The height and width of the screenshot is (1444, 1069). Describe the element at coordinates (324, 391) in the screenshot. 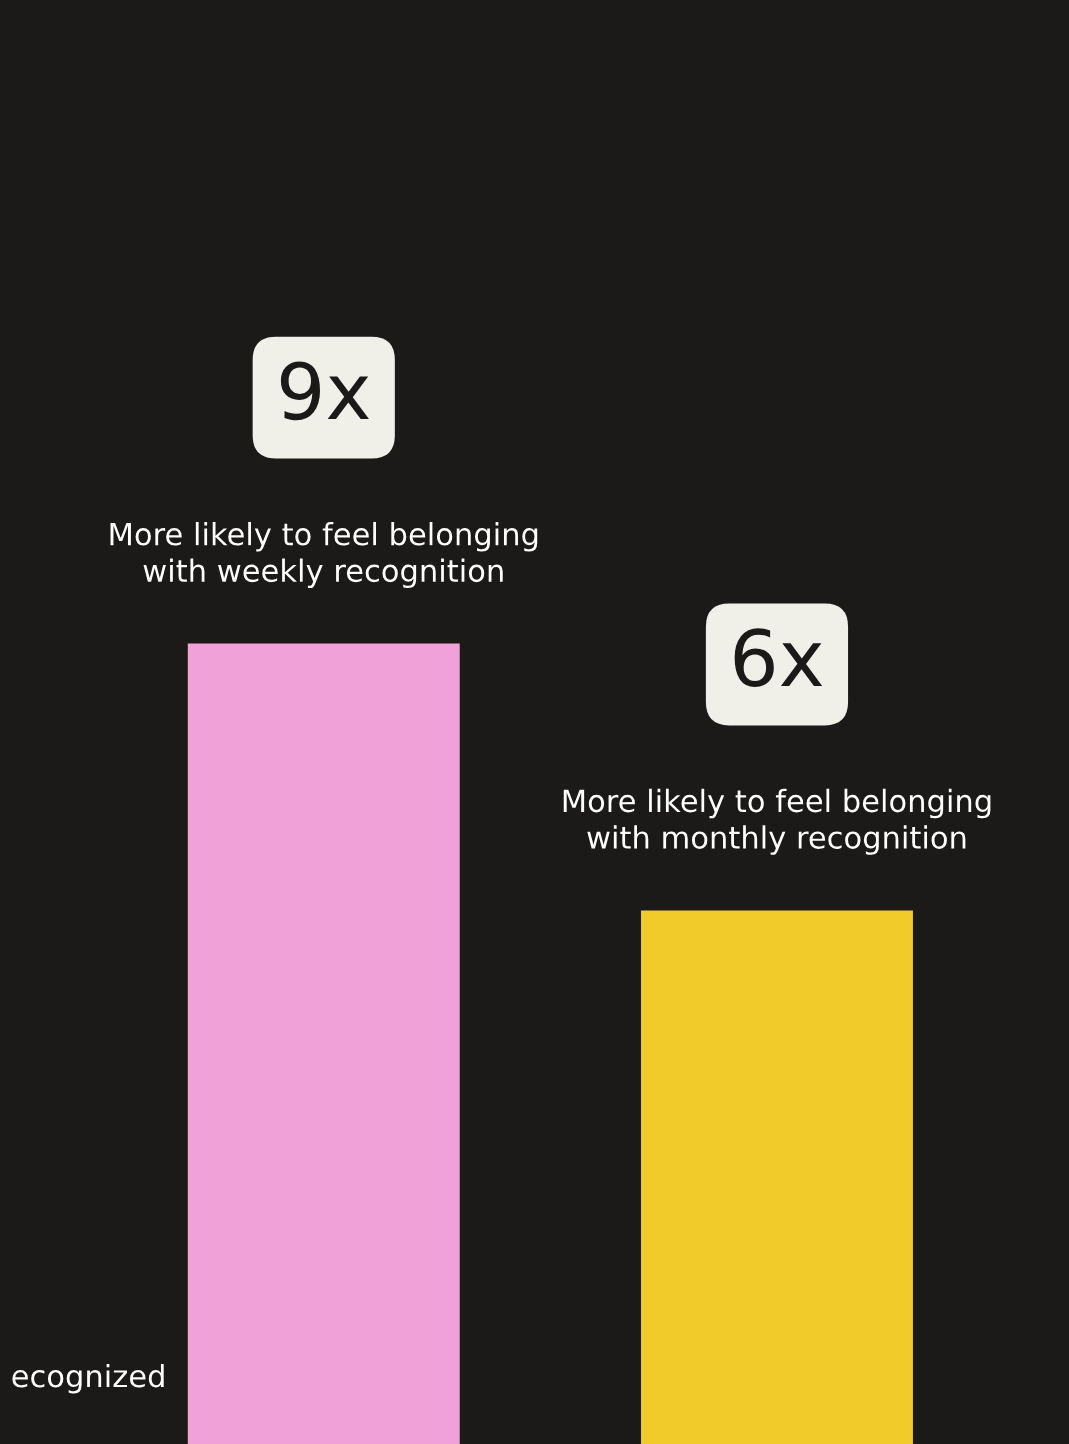

I see `data-label: 9x` at that location.